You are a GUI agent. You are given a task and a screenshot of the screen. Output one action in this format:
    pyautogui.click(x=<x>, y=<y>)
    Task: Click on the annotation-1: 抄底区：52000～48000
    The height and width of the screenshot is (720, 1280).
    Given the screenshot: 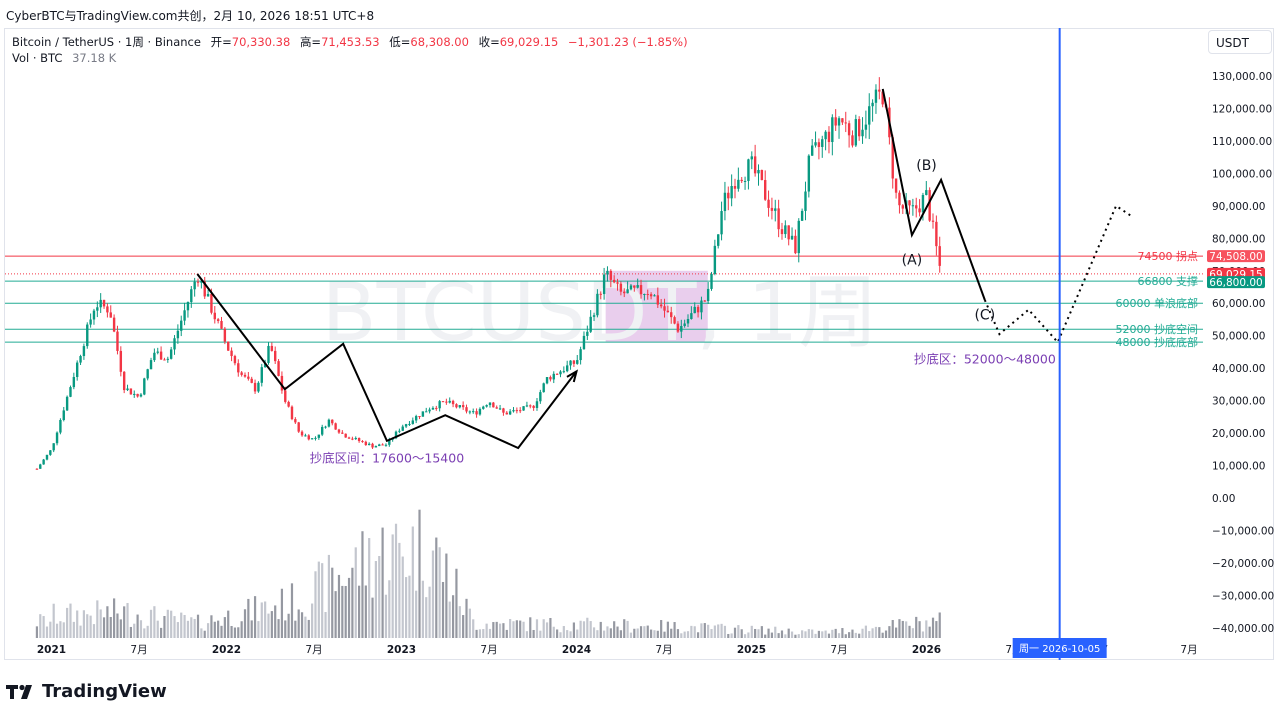 What is the action you would take?
    pyautogui.click(x=985, y=358)
    